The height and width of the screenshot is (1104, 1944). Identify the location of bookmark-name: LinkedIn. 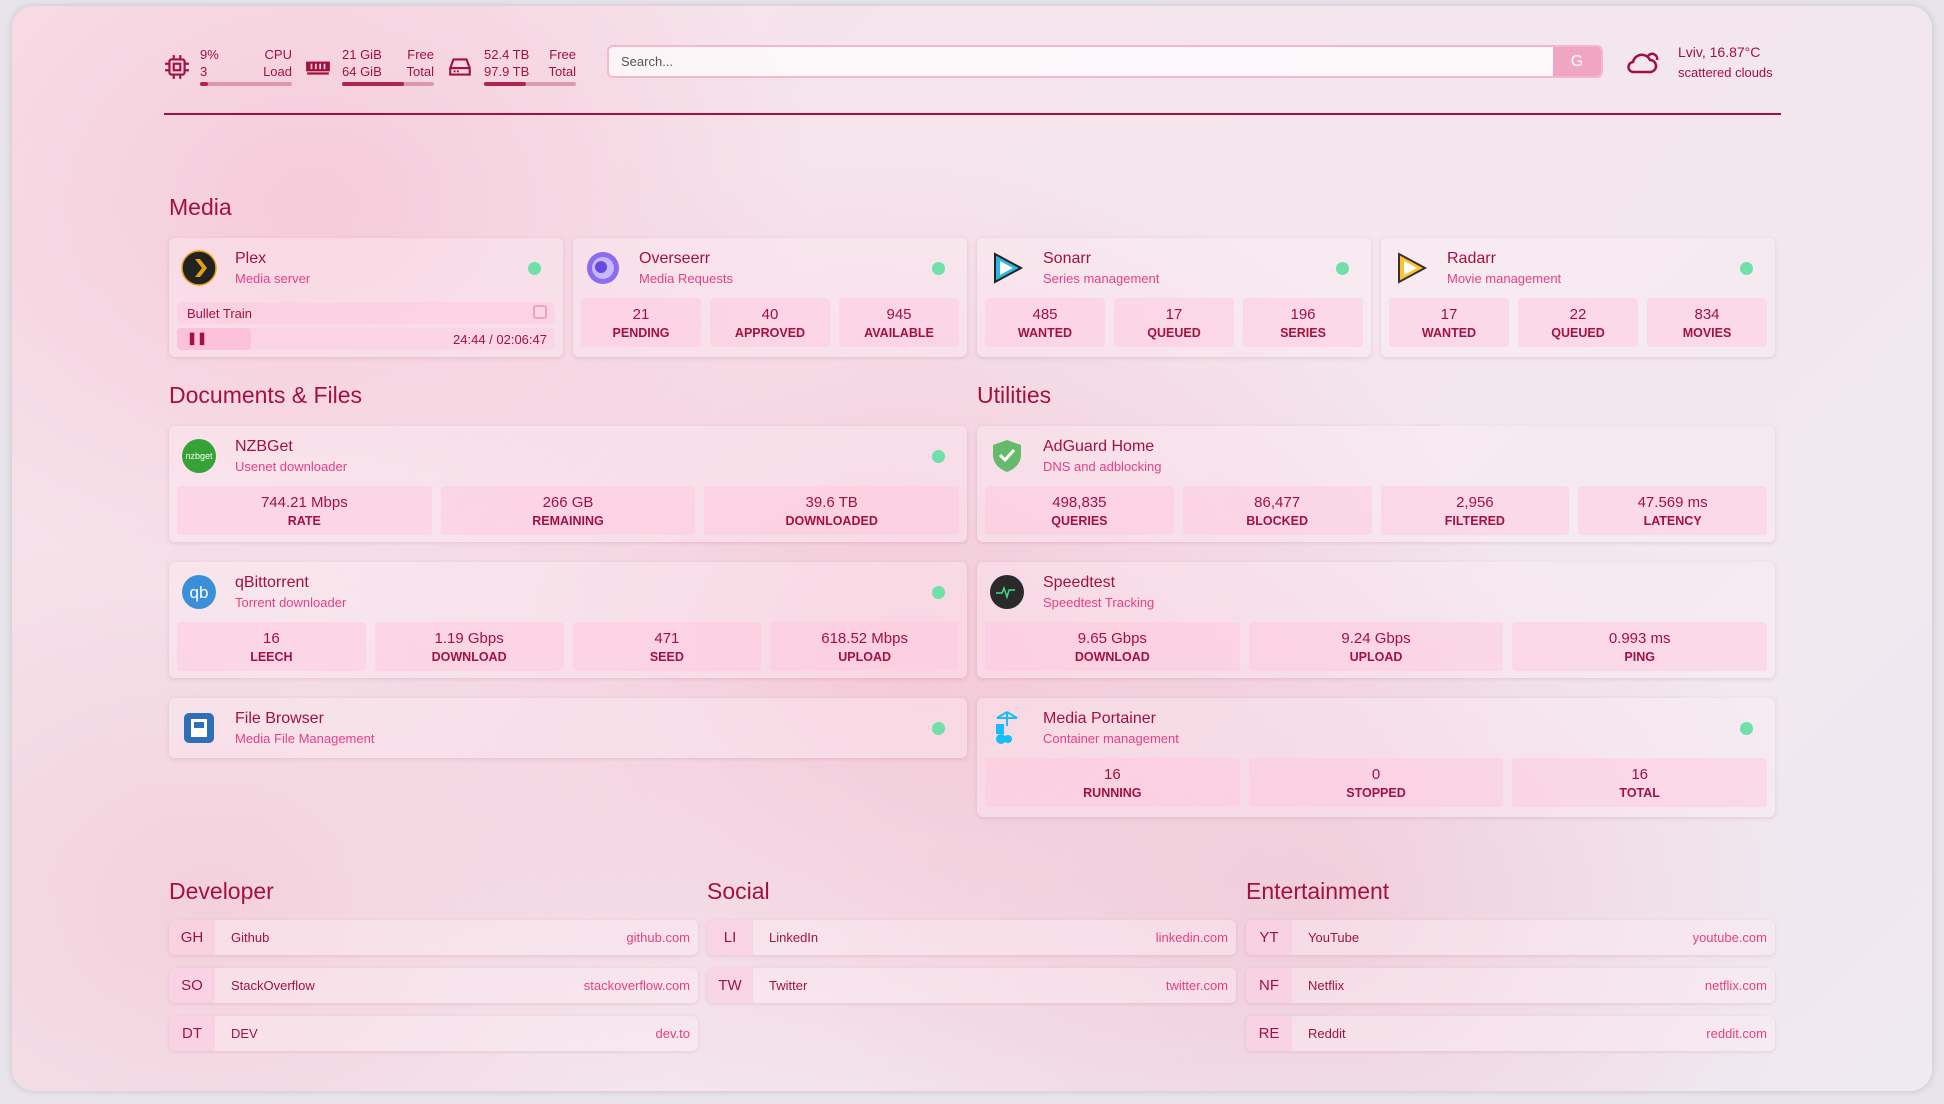
(794, 937).